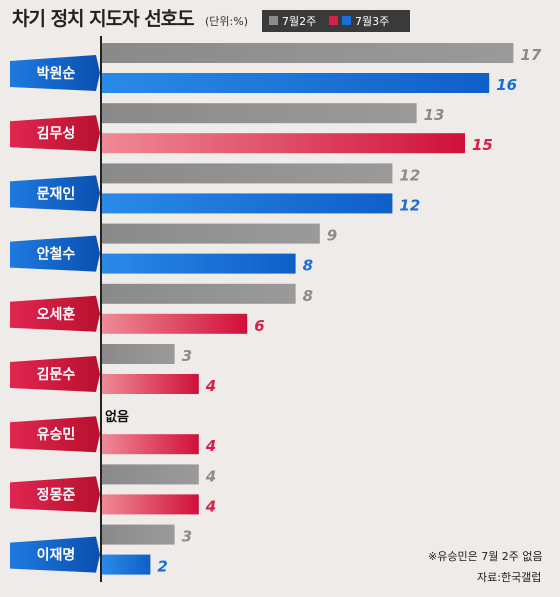 This screenshot has width=560, height=597. I want to click on candidate-name: 박원순, so click(56, 73).